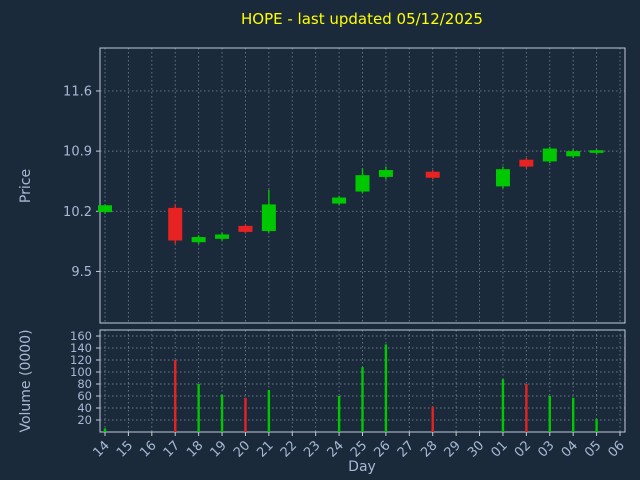 The height and width of the screenshot is (480, 640). Describe the element at coordinates (362, 19) in the screenshot. I see `chart-title: HOPE - last updated 05/12/2025` at that location.